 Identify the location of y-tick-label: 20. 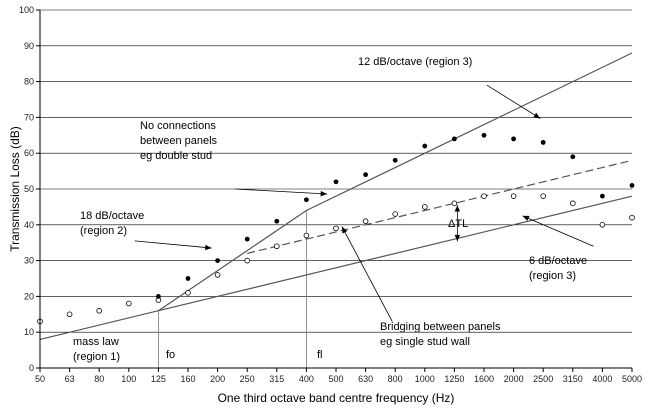
(29, 296).